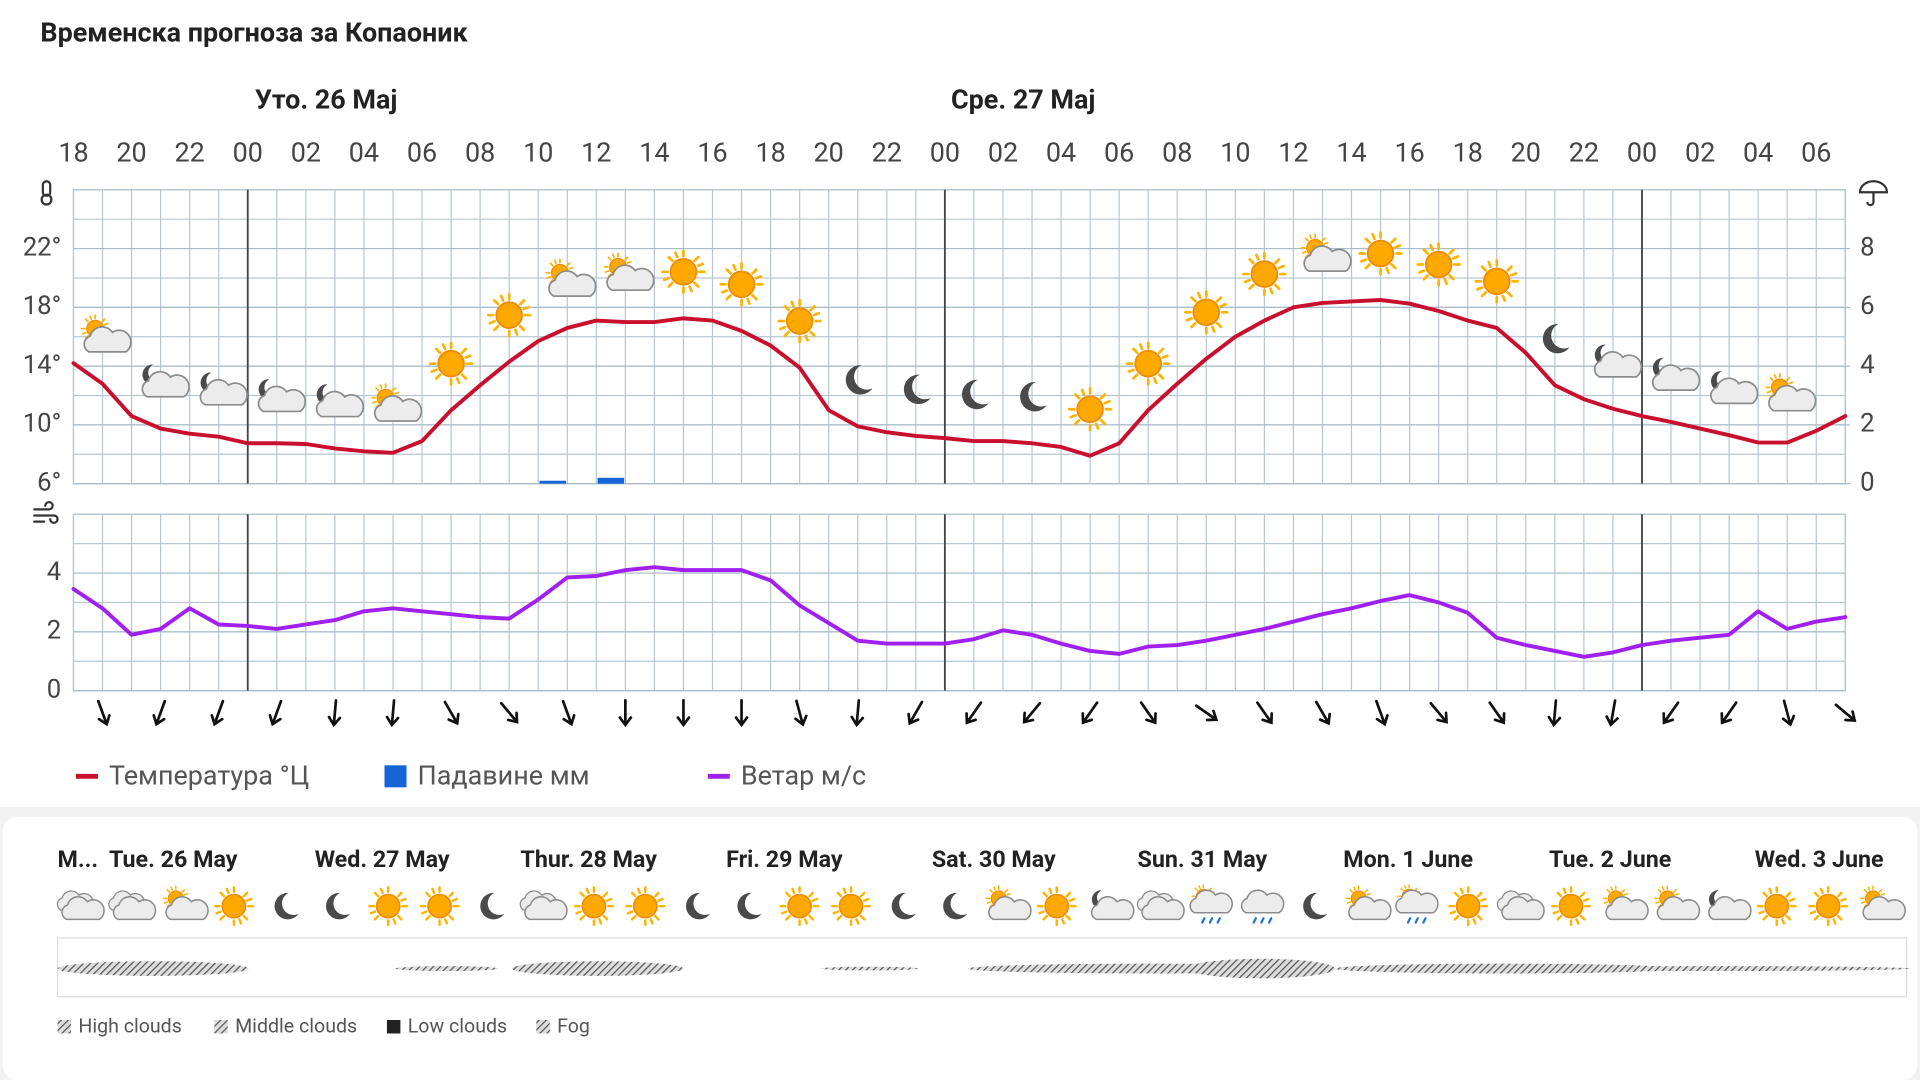 This screenshot has height=1080, width=1920. I want to click on wind-line, so click(959, 612).